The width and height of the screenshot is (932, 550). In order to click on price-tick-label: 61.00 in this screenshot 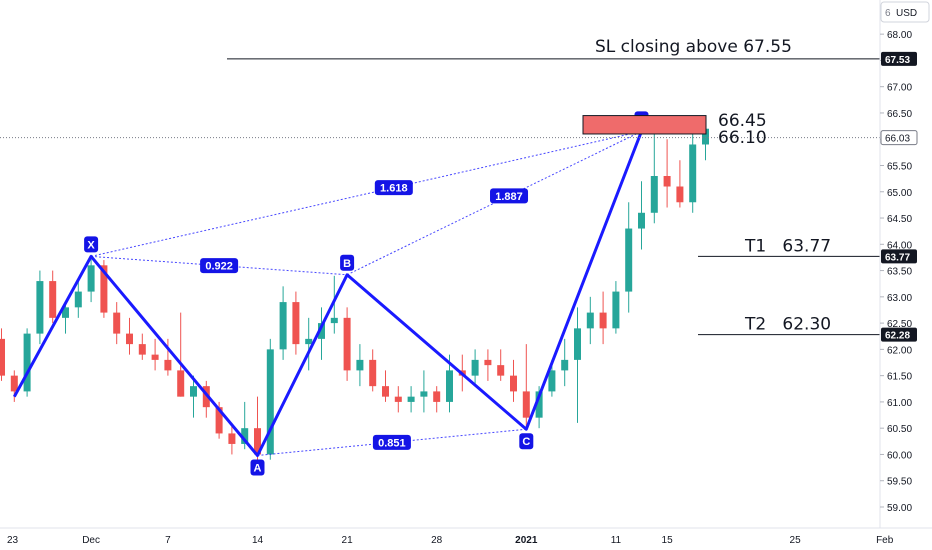, I will do `click(899, 403)`.